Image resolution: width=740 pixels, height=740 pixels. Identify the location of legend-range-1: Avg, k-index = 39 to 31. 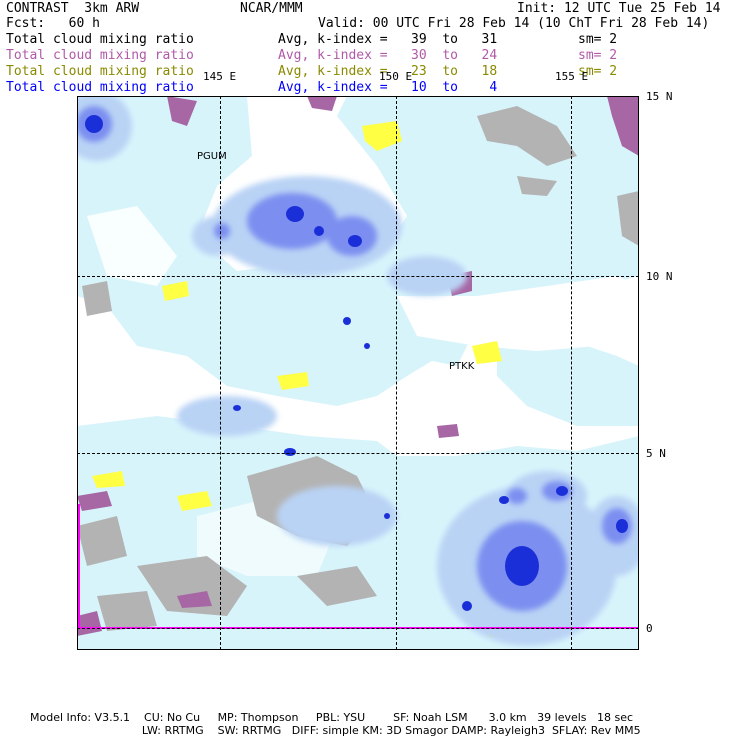
(388, 39).